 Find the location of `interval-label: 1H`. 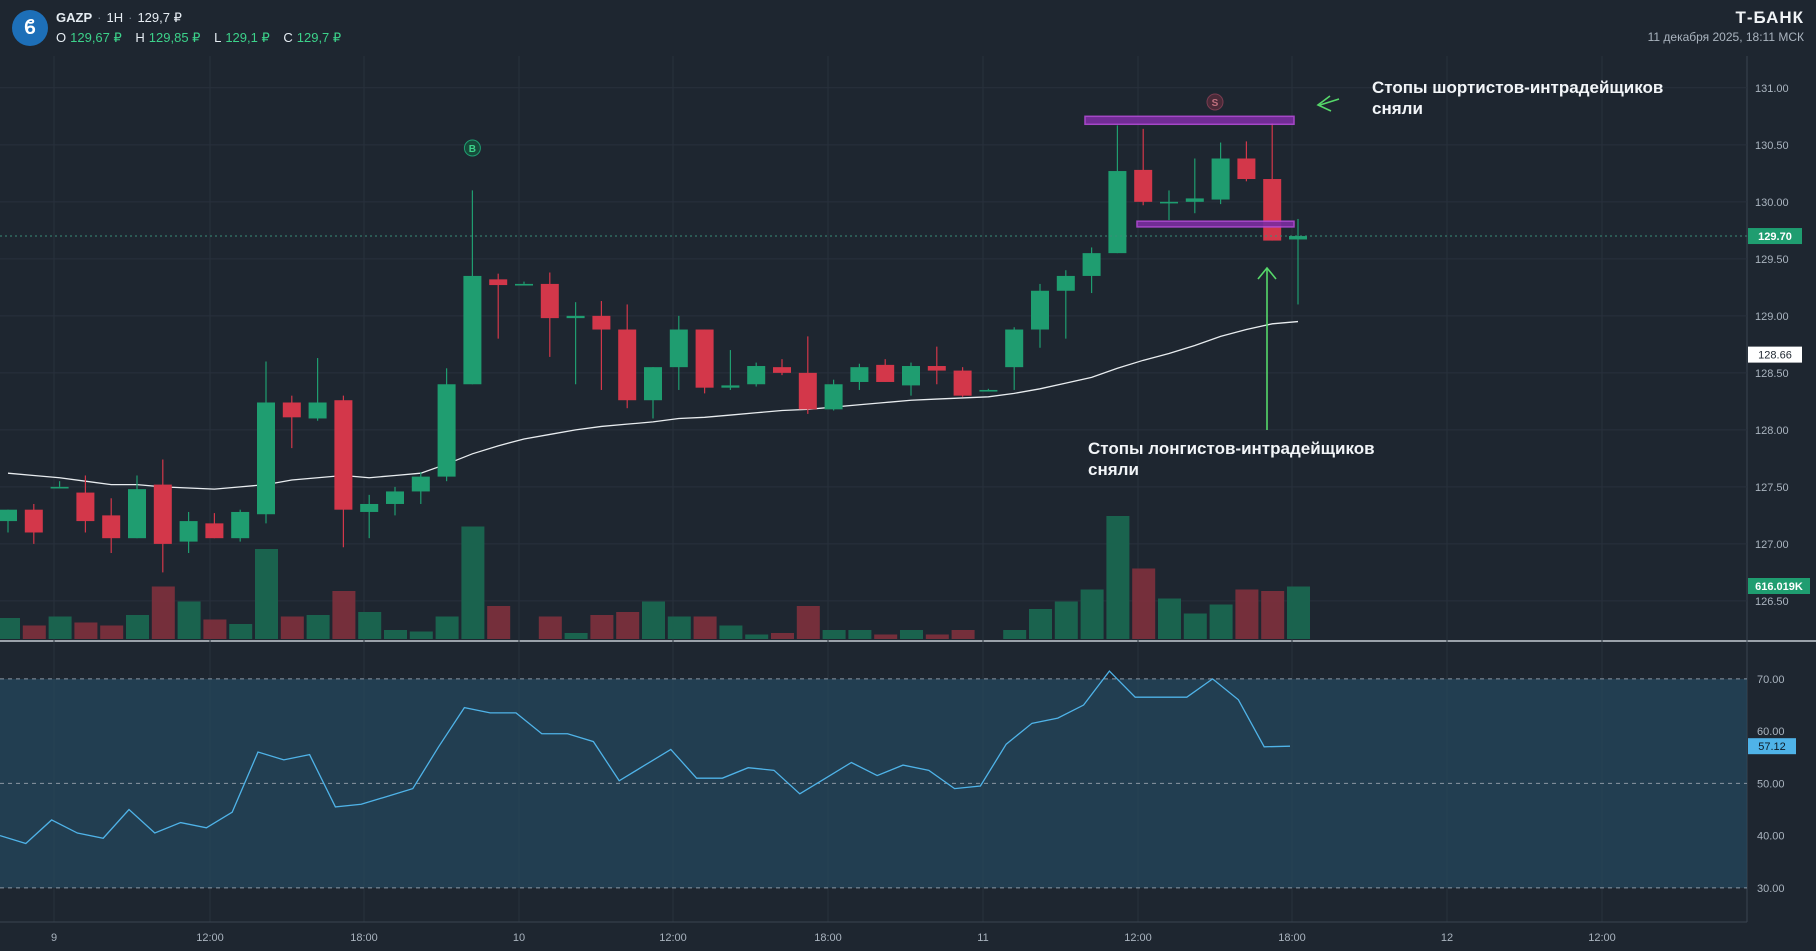

interval-label: 1H is located at coordinates (115, 17).